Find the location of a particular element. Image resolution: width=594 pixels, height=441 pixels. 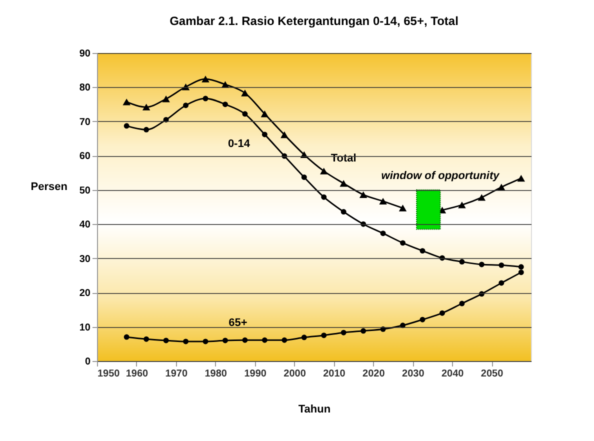

series-label: 65+ is located at coordinates (238, 323).